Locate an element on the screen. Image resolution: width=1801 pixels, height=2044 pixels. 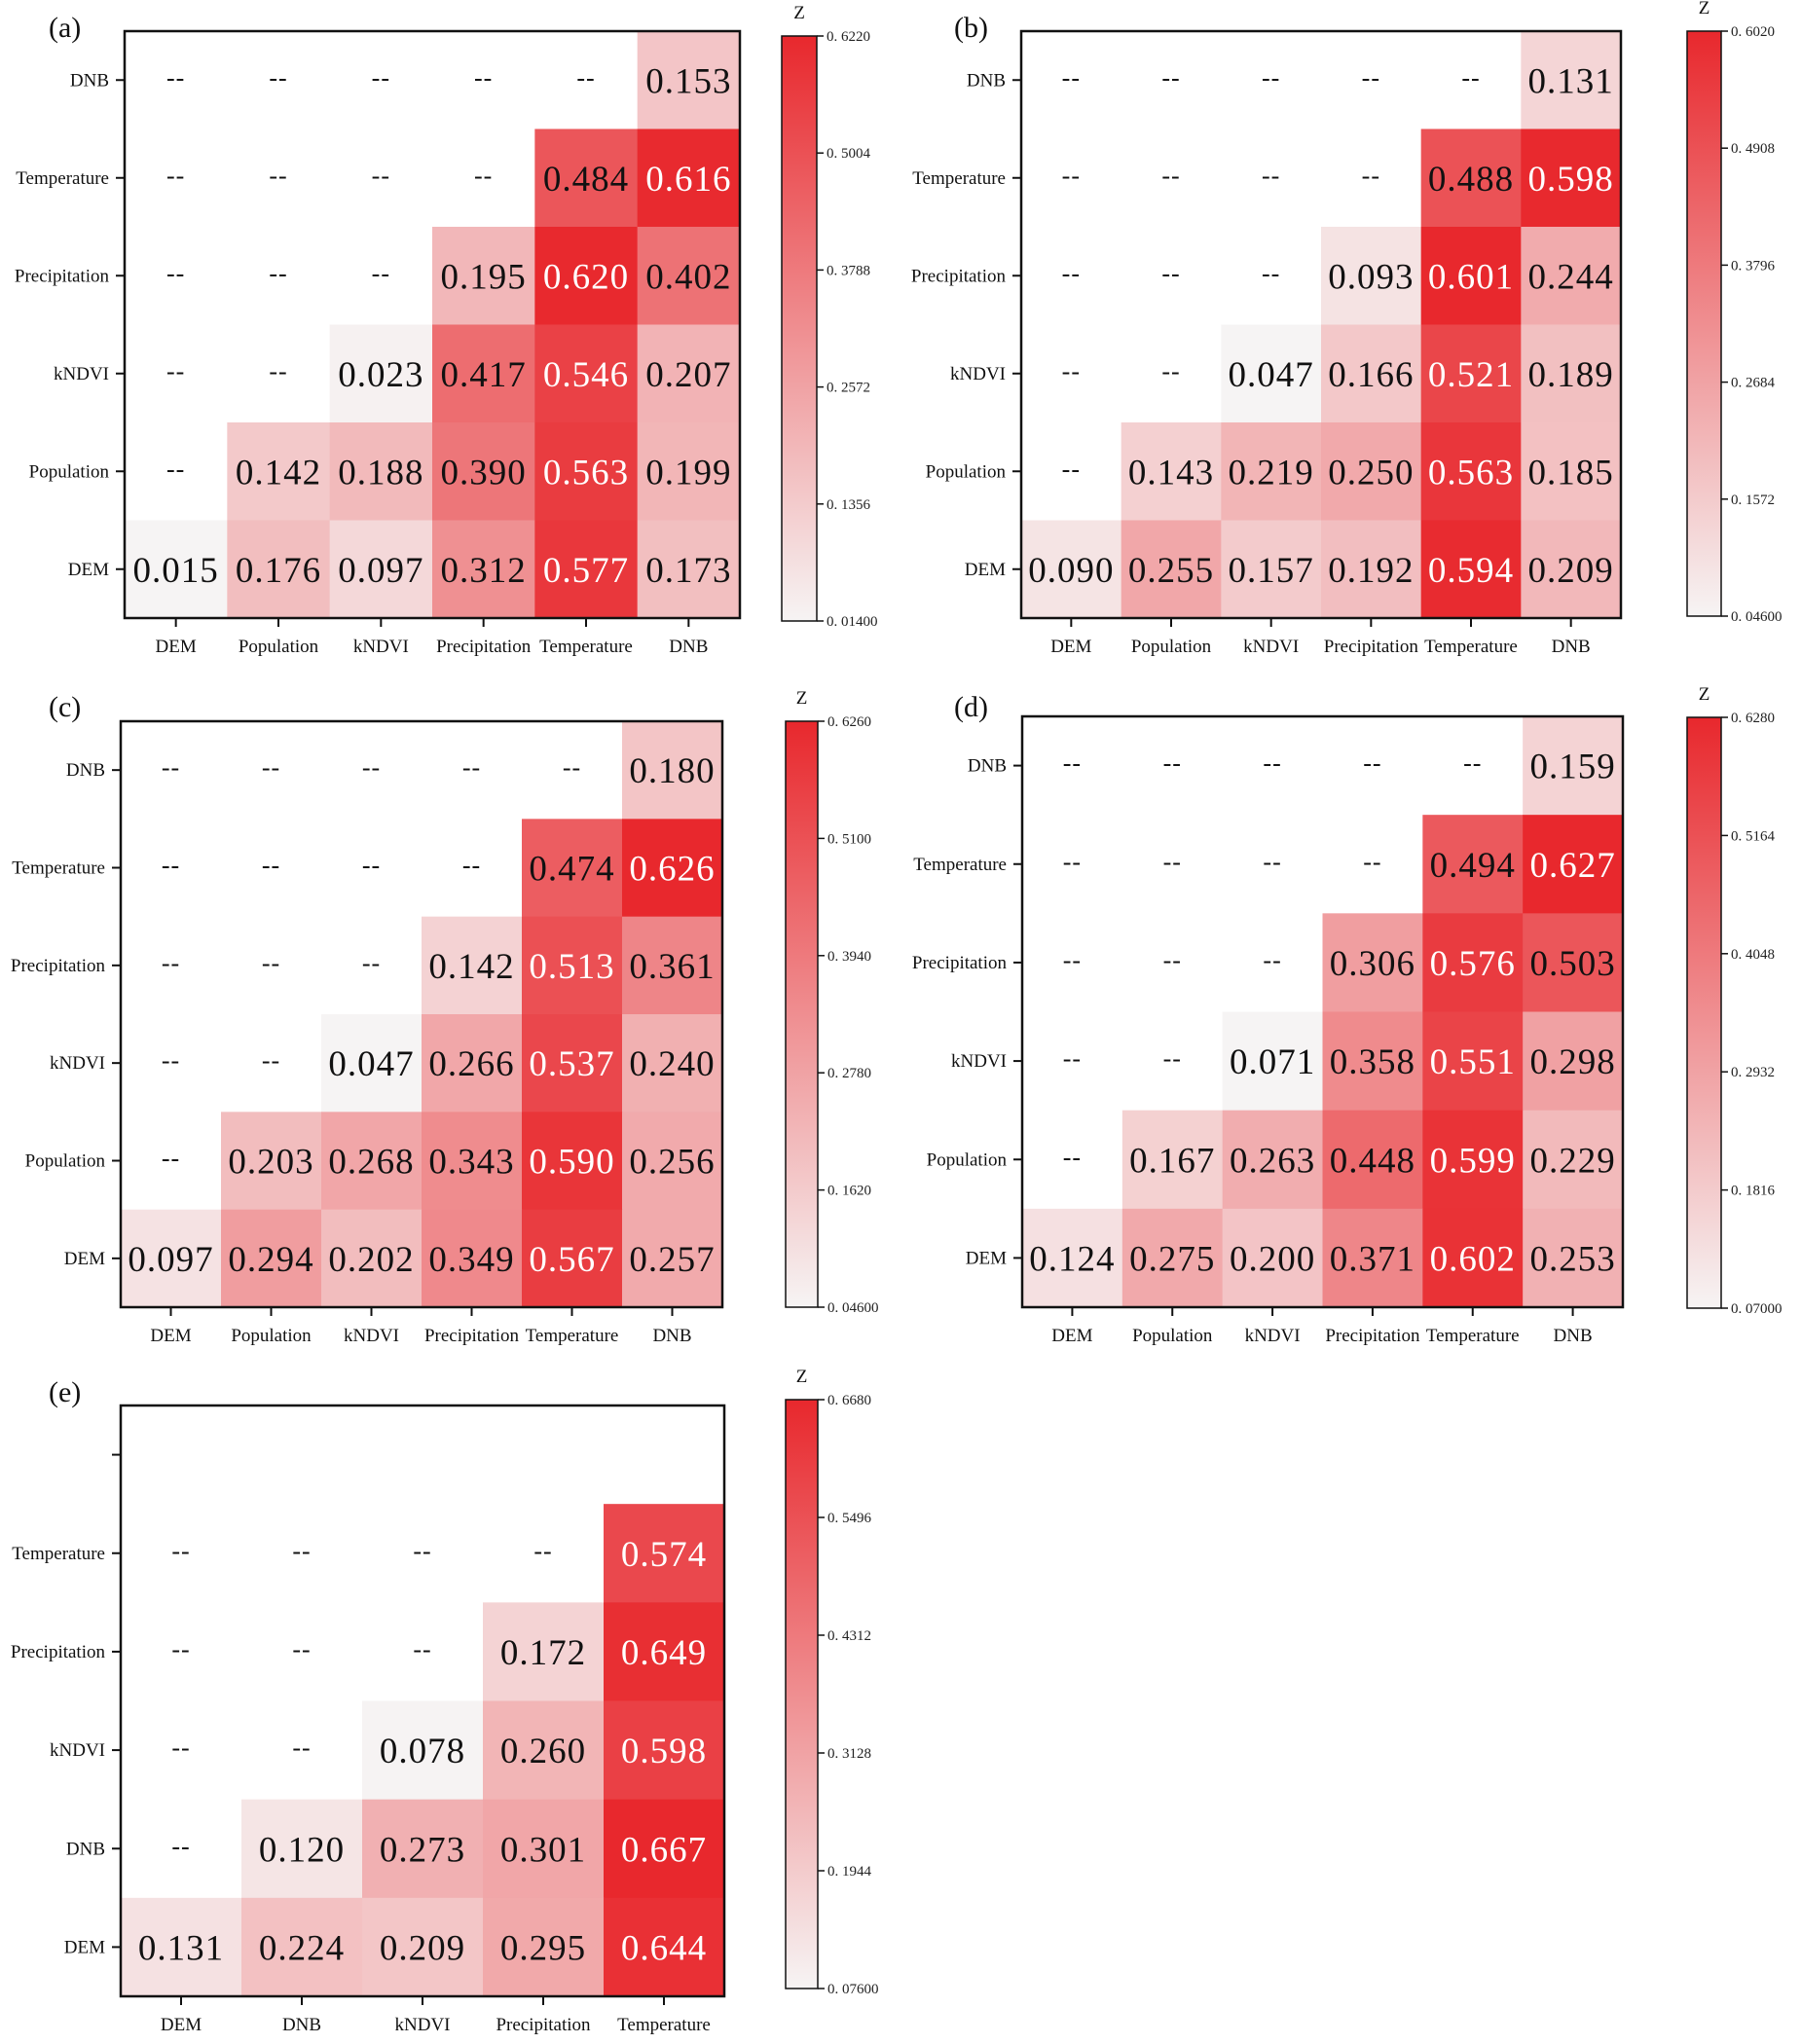
panel-label: (a) is located at coordinates (65, 28).